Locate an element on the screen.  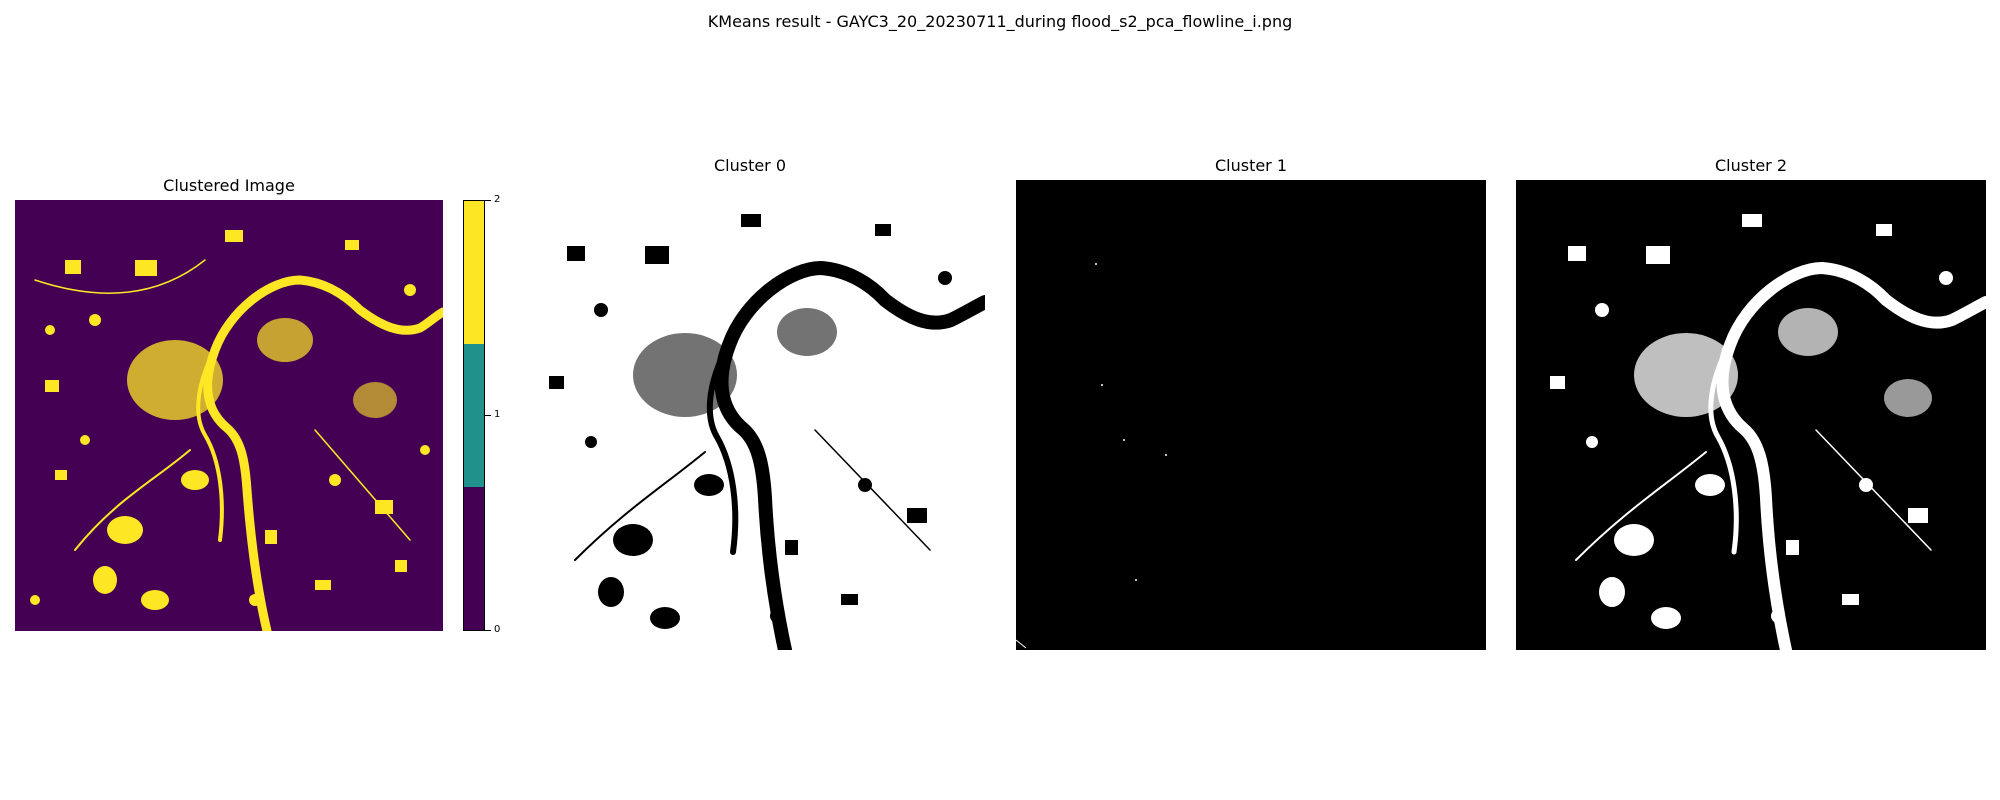
colorbar-segment-high is located at coordinates (474, 273).